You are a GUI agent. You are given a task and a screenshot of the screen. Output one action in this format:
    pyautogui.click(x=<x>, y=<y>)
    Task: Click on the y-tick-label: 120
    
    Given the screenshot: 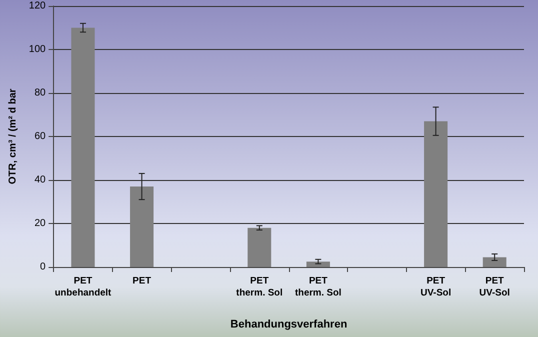 What is the action you would take?
    pyautogui.click(x=37, y=6)
    